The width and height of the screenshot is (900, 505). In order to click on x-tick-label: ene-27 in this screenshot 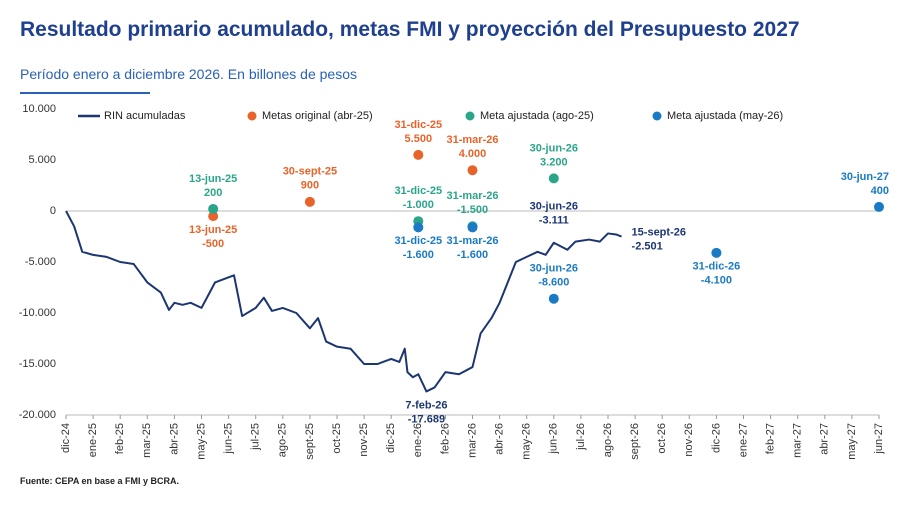, I will do `click(743, 440)`.